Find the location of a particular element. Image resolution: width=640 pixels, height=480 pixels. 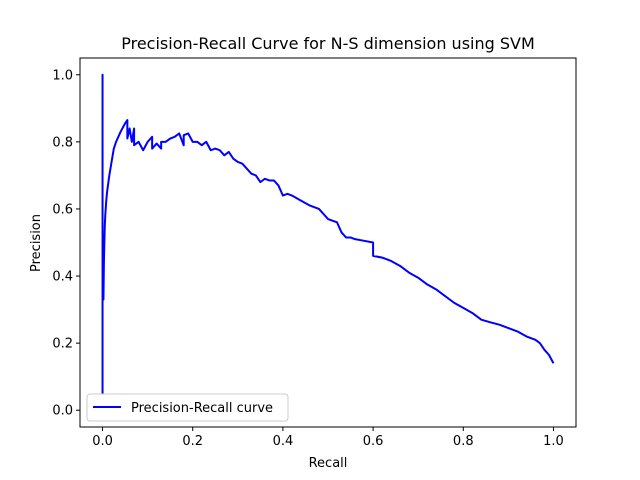

x-tick-label: 0.2 is located at coordinates (192, 441).